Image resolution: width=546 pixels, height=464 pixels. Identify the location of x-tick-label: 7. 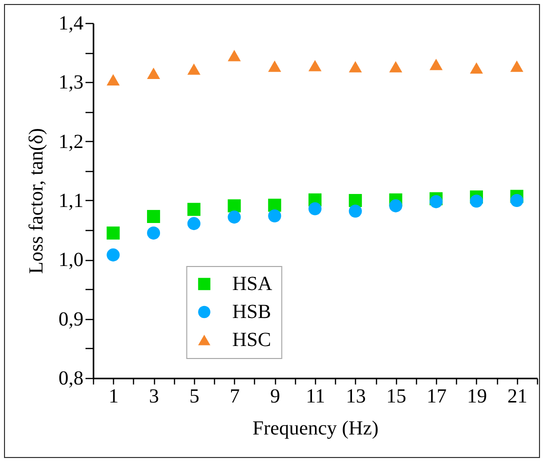
(235, 397).